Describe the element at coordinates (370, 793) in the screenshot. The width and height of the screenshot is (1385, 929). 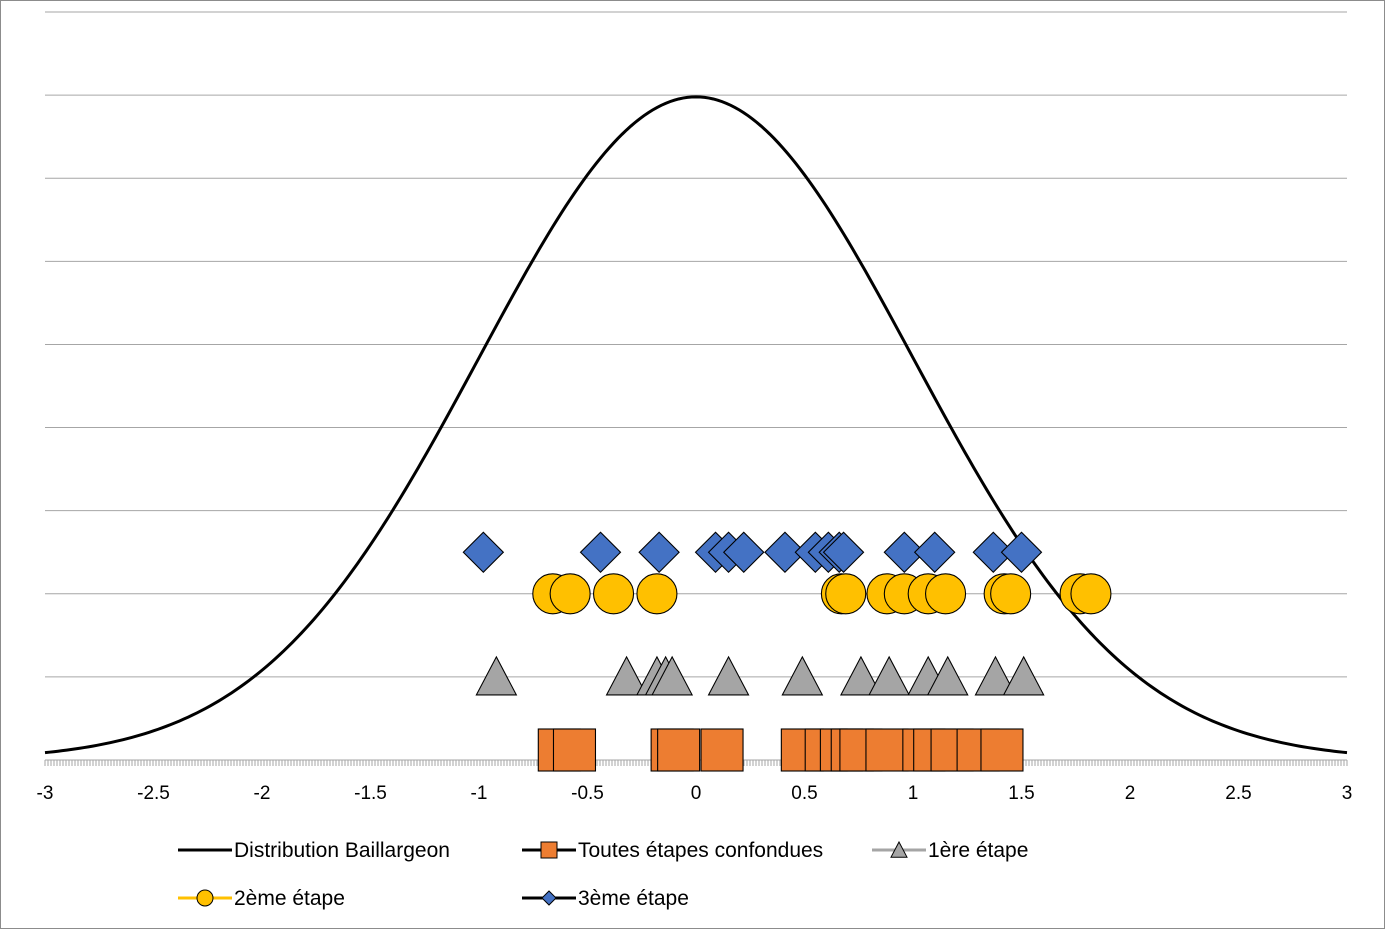
I see `x-tick-label: -1.5` at that location.